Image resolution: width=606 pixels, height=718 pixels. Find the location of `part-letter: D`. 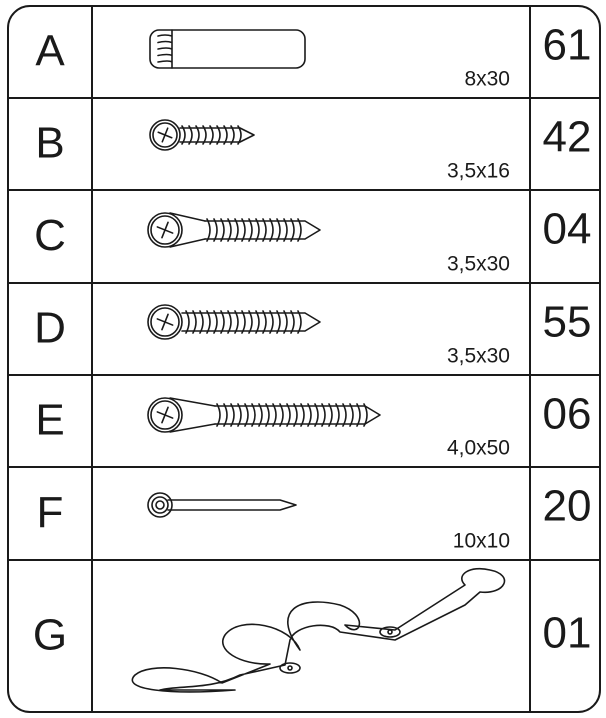

part-letter: D is located at coordinates (50, 328).